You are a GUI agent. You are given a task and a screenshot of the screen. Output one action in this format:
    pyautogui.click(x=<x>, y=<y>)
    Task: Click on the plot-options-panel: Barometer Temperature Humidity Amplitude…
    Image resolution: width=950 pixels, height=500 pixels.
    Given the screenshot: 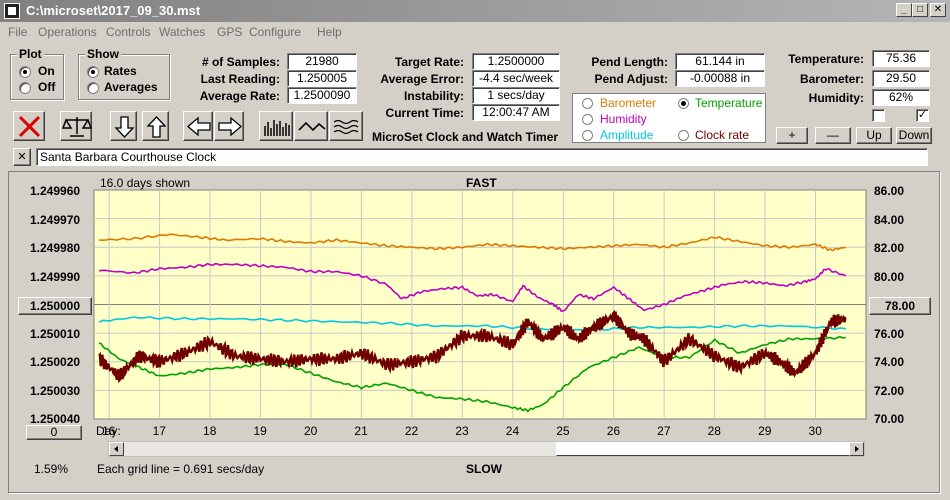 What is the action you would take?
    pyautogui.click(x=669, y=118)
    